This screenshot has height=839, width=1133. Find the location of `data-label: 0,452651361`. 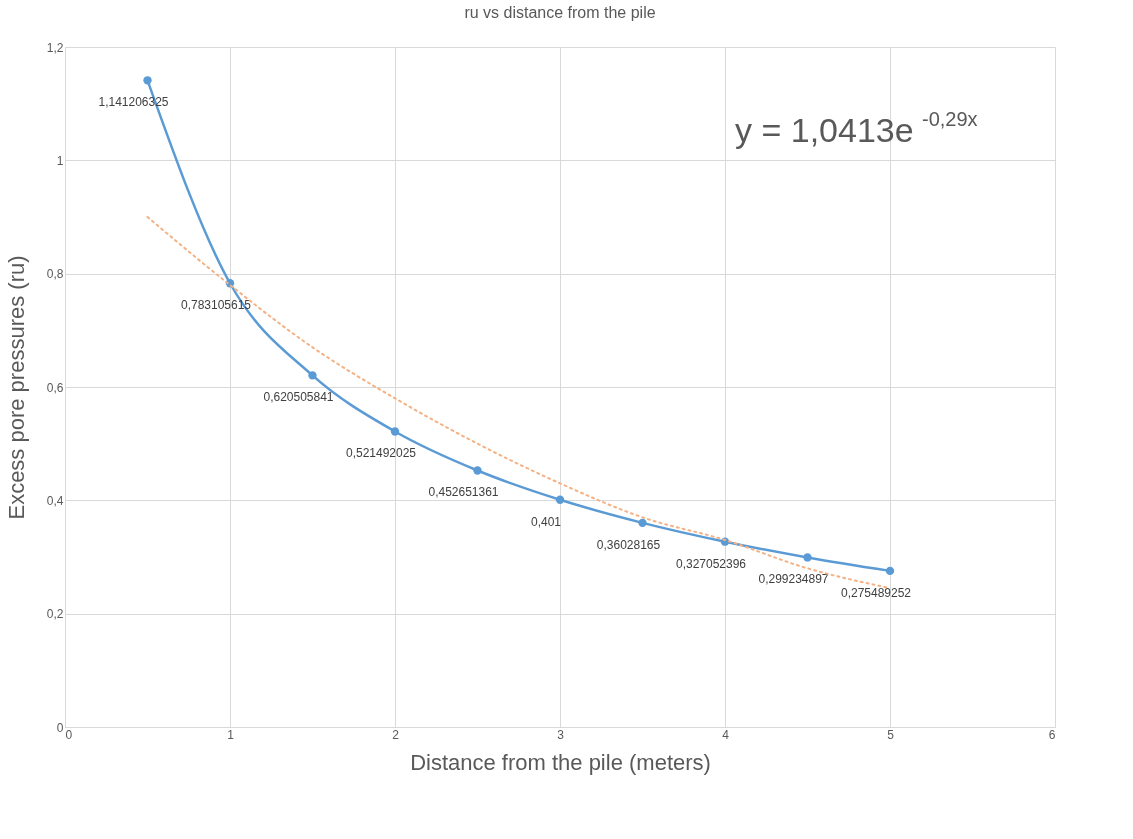

data-label: 0,452651361 is located at coordinates (463, 492).